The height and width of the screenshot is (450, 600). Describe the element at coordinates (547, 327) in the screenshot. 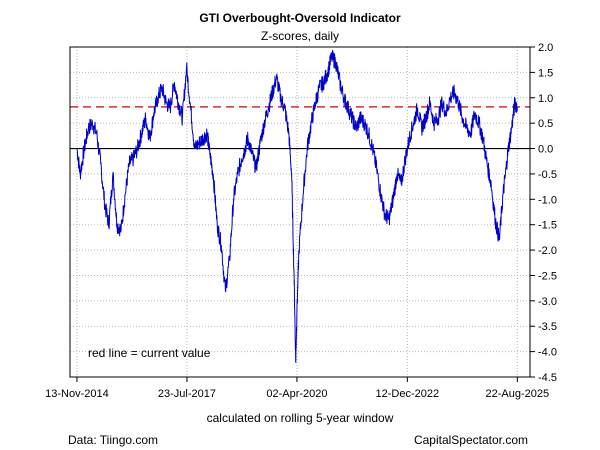

I see `y-tick-label: -3.5` at that location.